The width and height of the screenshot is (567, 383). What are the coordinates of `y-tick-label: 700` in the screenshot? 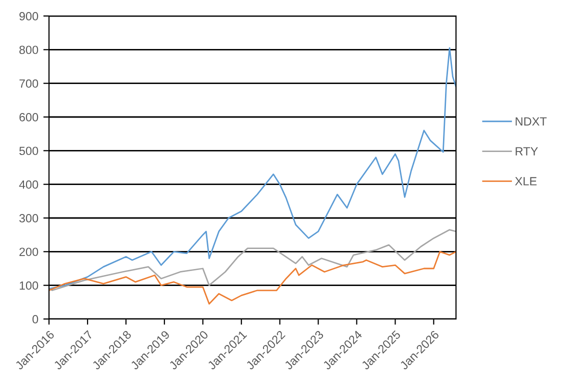 It's located at (28, 83).